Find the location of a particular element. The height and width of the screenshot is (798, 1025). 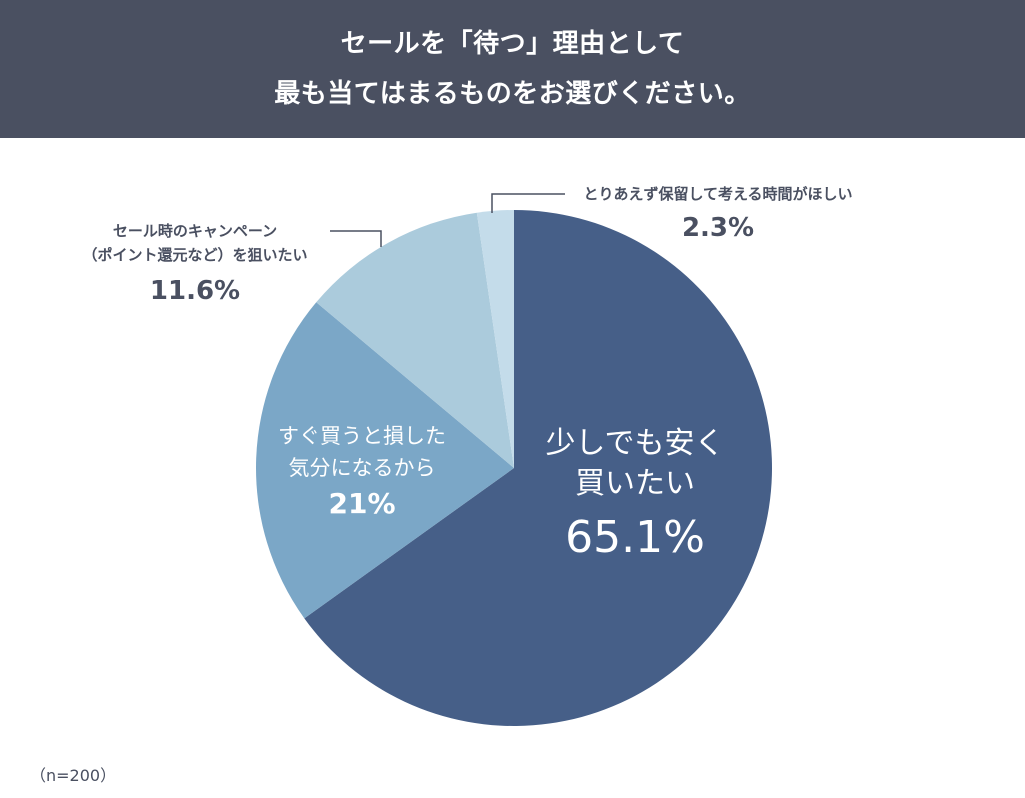

chart-title-line-1: セールを「待つ」理由として is located at coordinates (512, 44).